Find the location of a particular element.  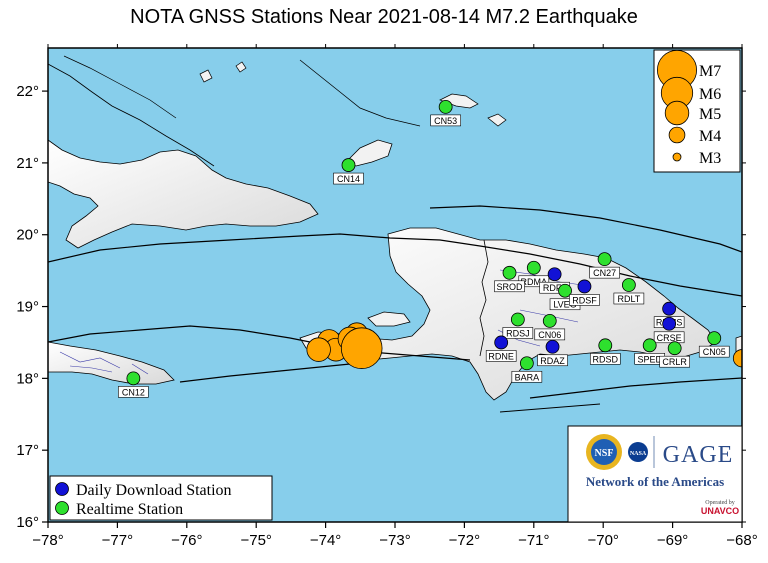

station-marker-rdf2 is located at coordinates (554, 274).